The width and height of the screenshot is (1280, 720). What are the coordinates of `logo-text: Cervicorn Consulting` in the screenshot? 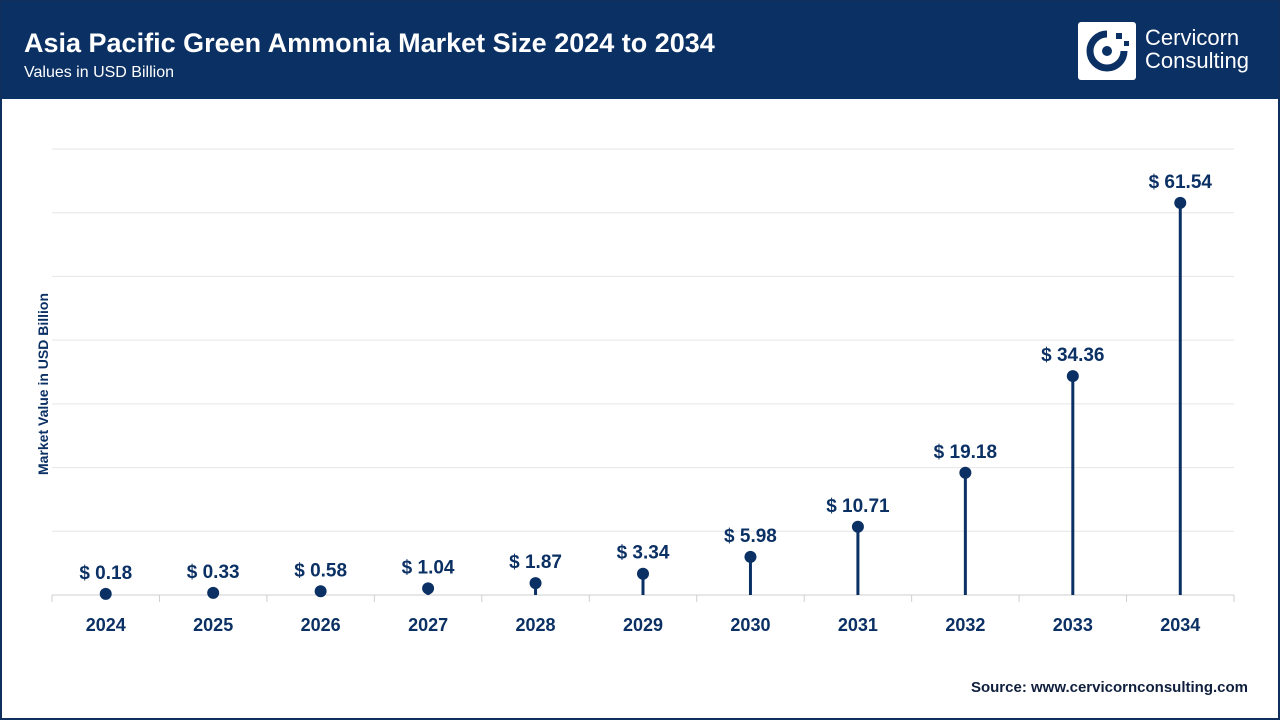 It's located at (1197, 49).